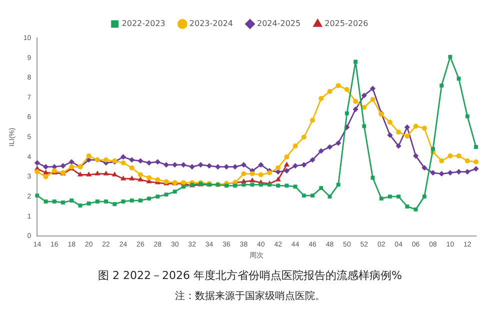  I want to click on legend-label: 2022-2023, so click(144, 23).